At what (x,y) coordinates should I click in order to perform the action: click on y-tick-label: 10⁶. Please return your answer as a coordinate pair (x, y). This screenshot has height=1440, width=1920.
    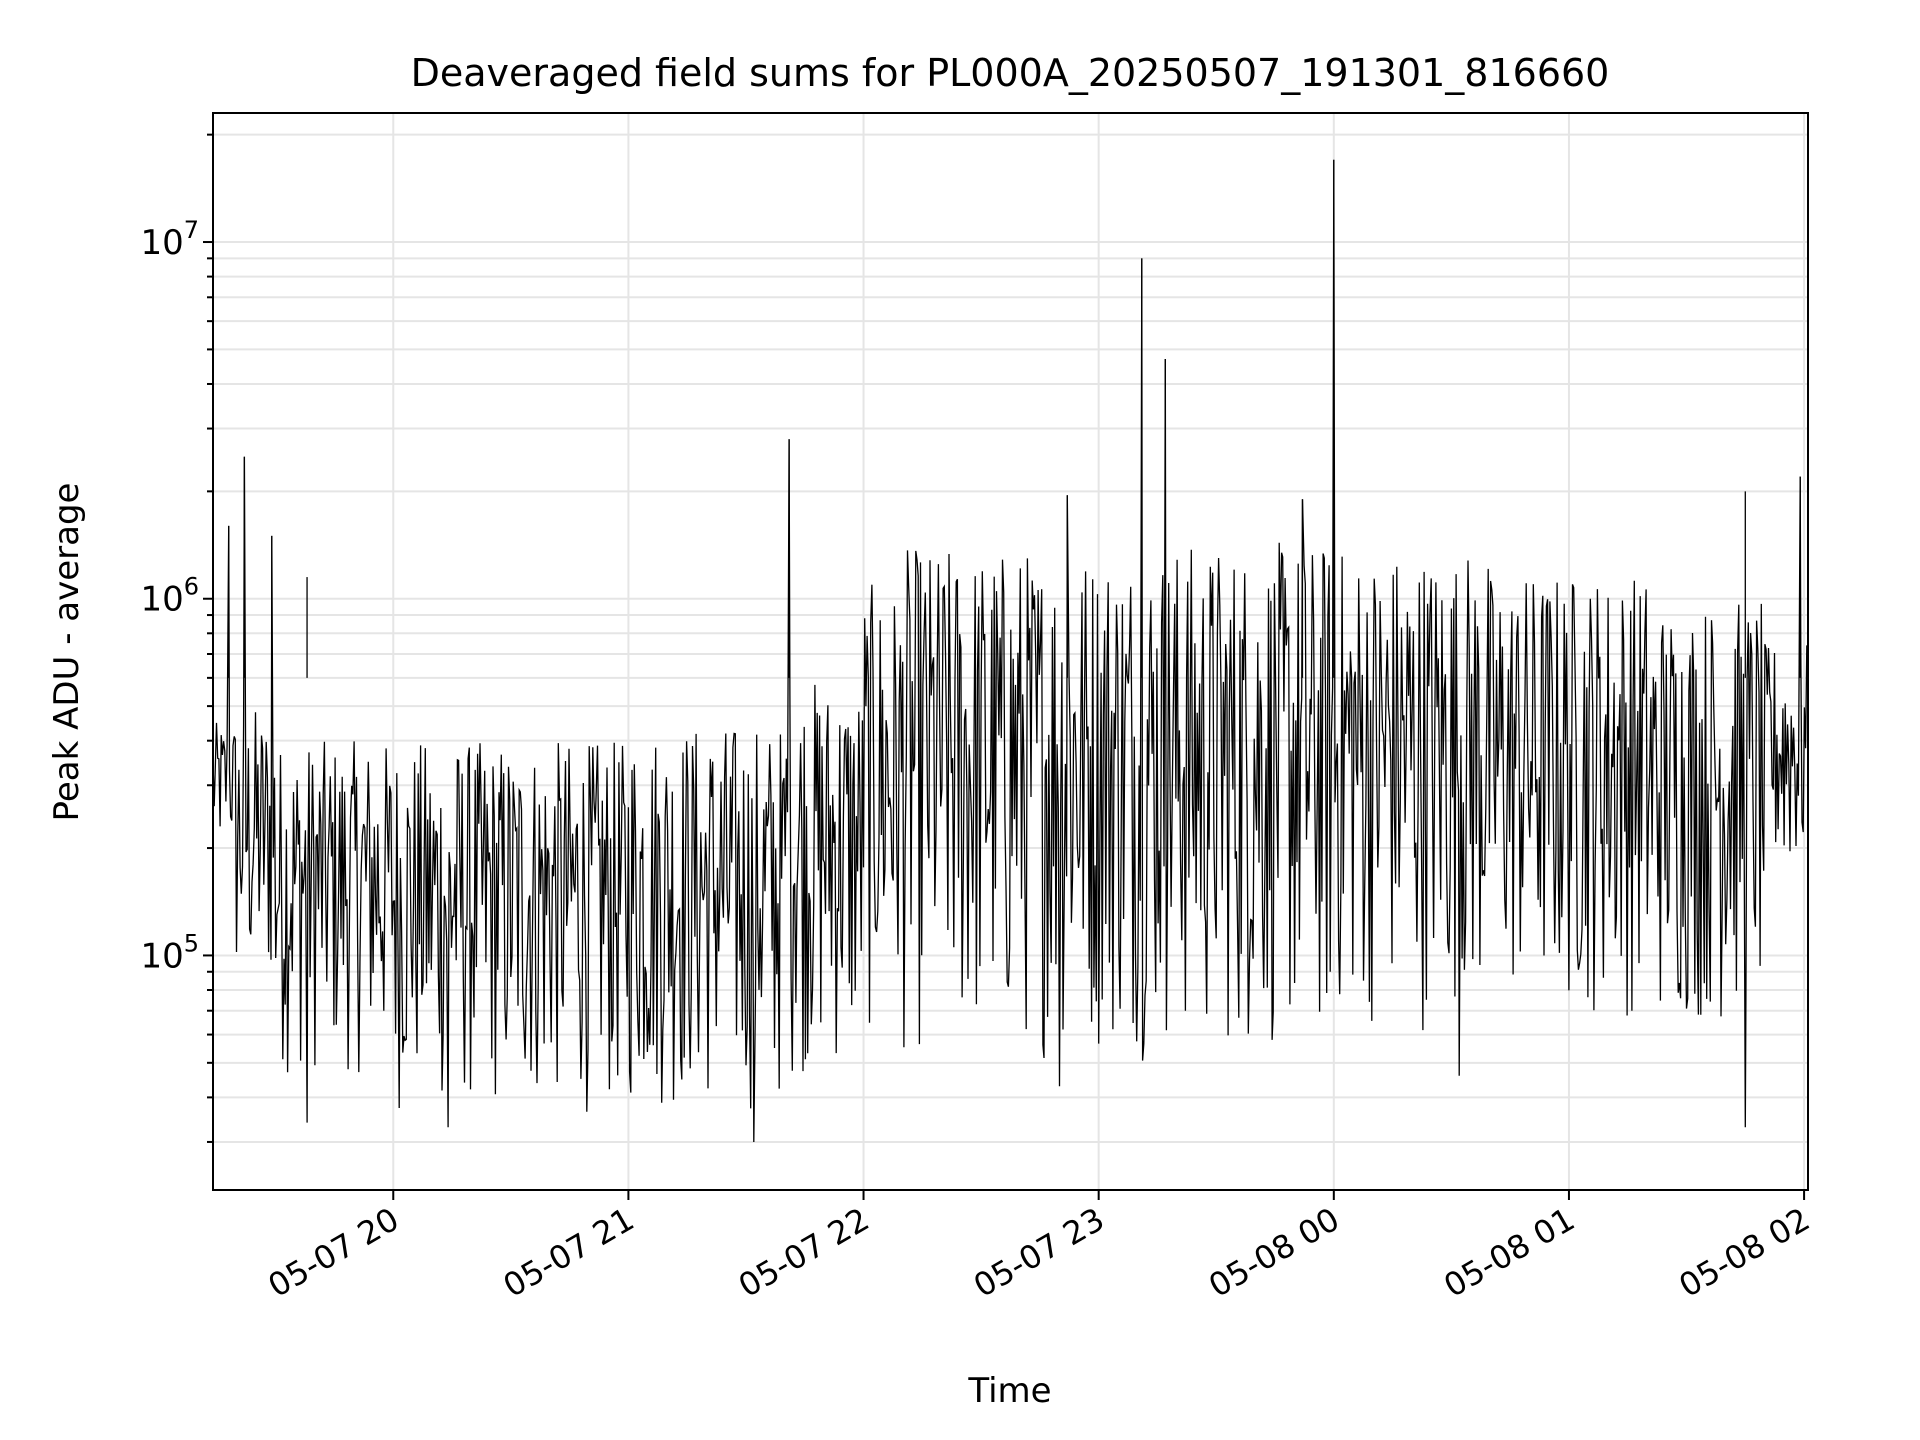
    Looking at the image, I should click on (169, 596).